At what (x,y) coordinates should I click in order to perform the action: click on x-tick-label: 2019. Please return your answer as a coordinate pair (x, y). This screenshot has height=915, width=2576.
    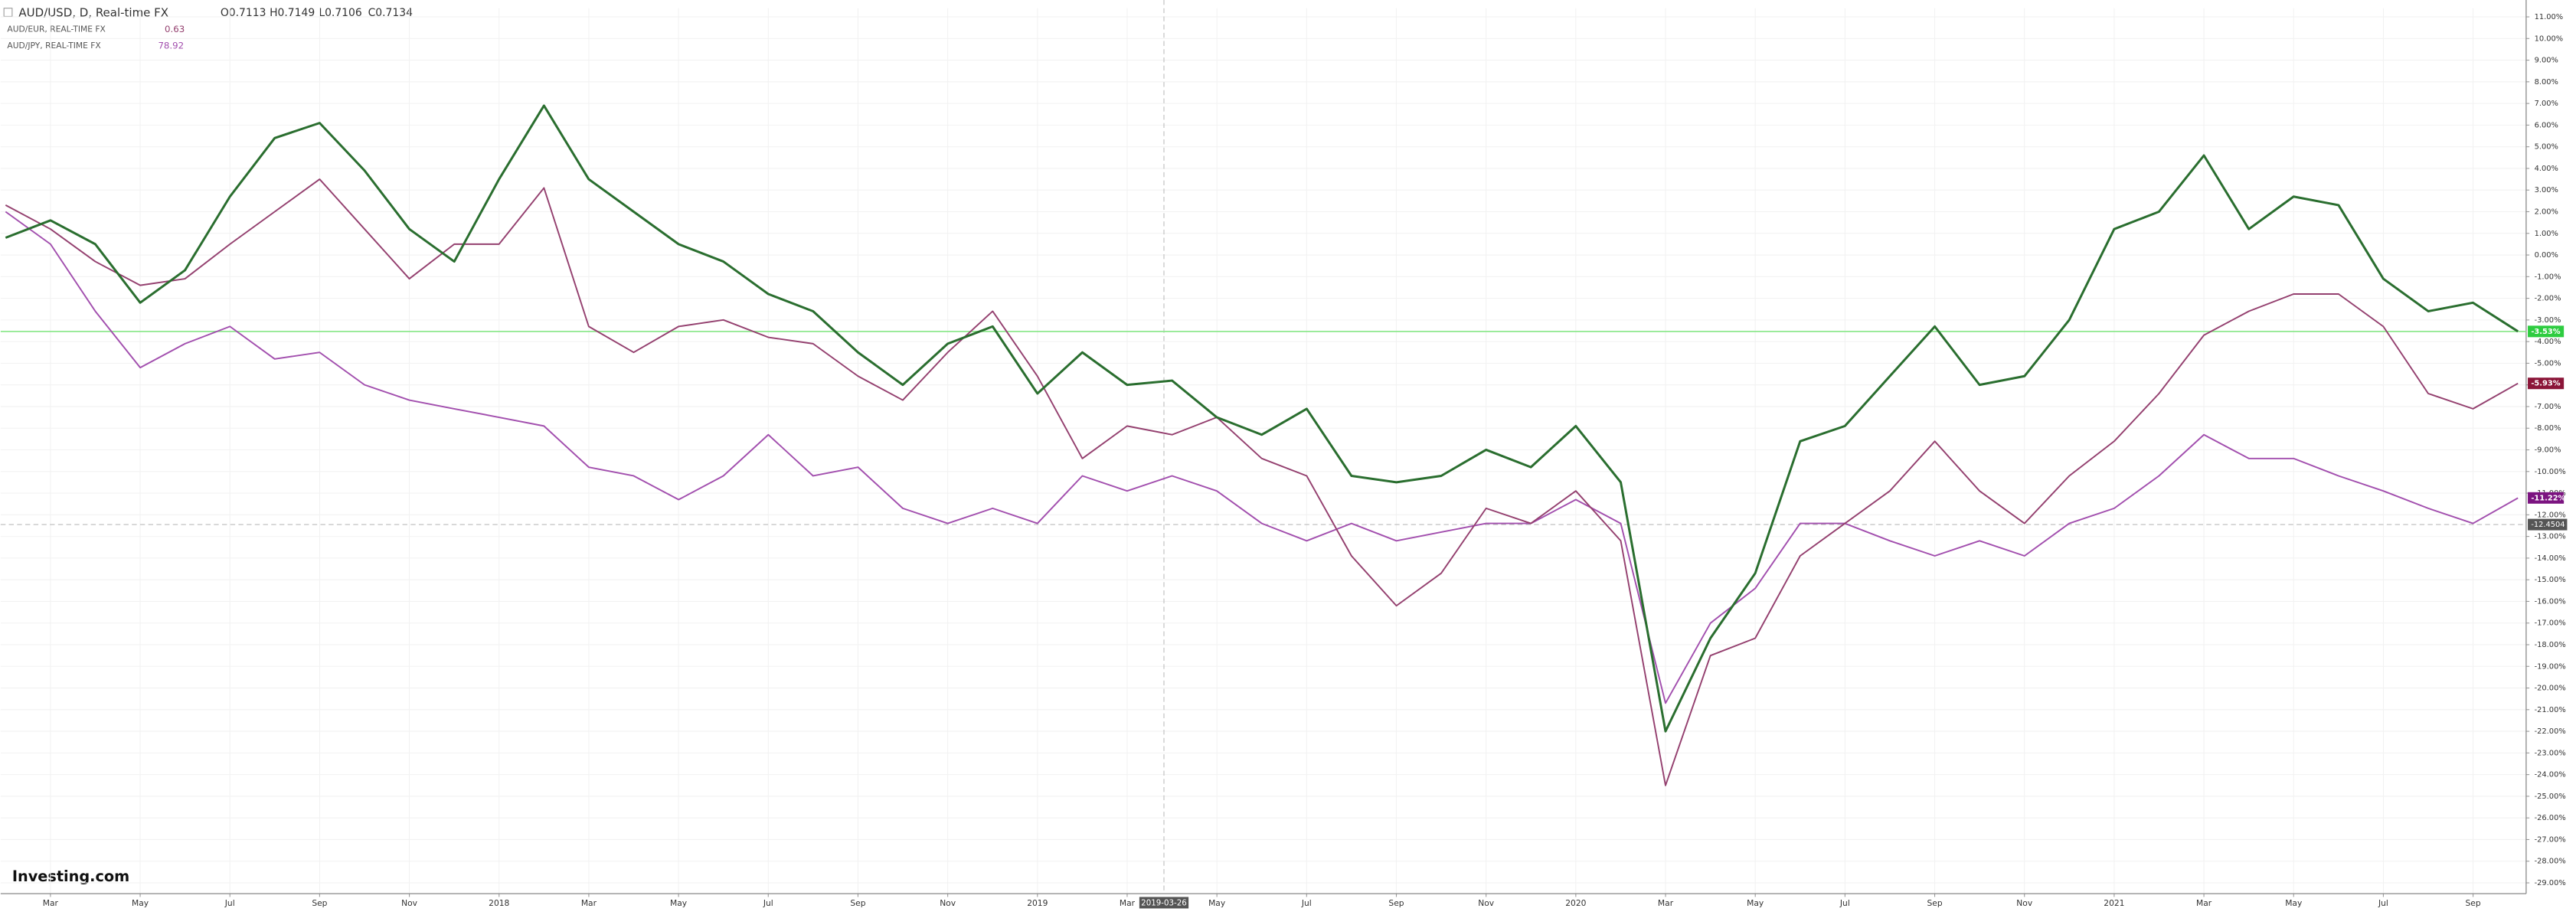
    Looking at the image, I should click on (1037, 903).